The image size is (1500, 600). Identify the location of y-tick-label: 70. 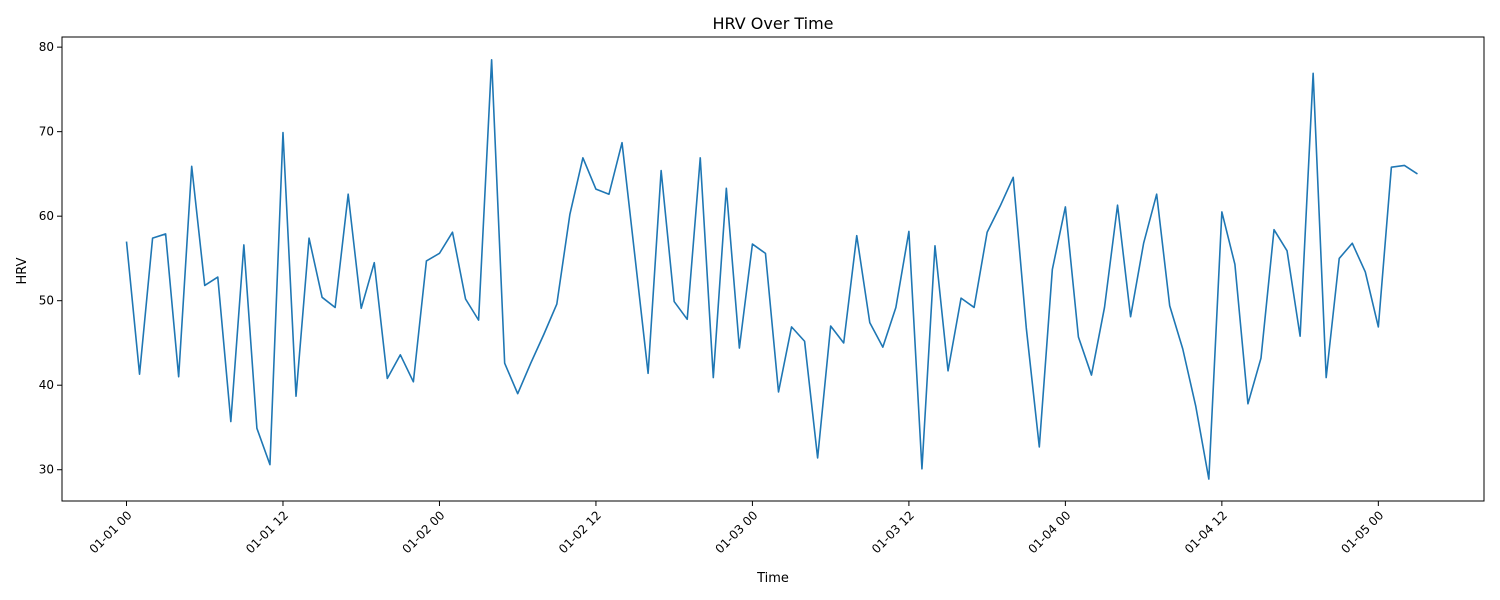
(46, 132).